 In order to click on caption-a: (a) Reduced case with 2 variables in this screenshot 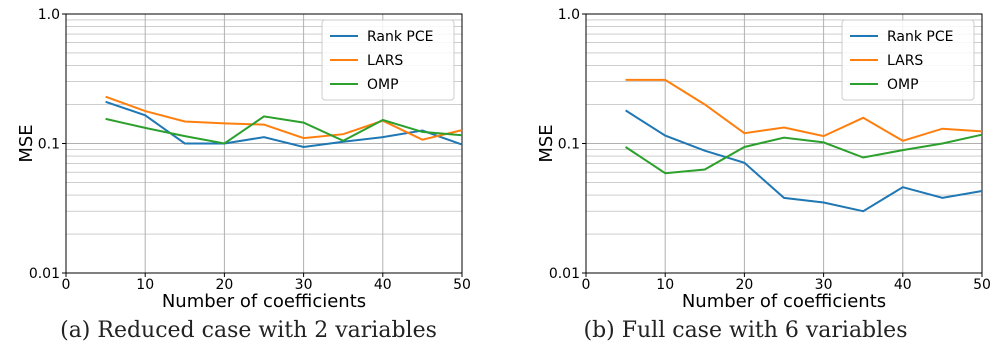, I will do `click(248, 330)`.